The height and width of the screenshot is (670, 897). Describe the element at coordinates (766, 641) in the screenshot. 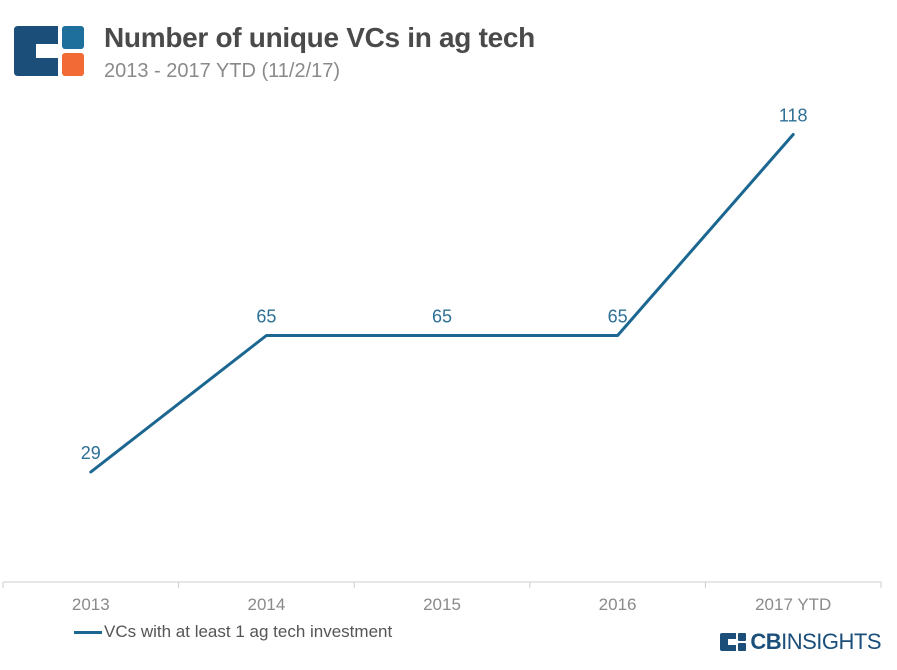

I see `brand-cb-text: CB` at that location.